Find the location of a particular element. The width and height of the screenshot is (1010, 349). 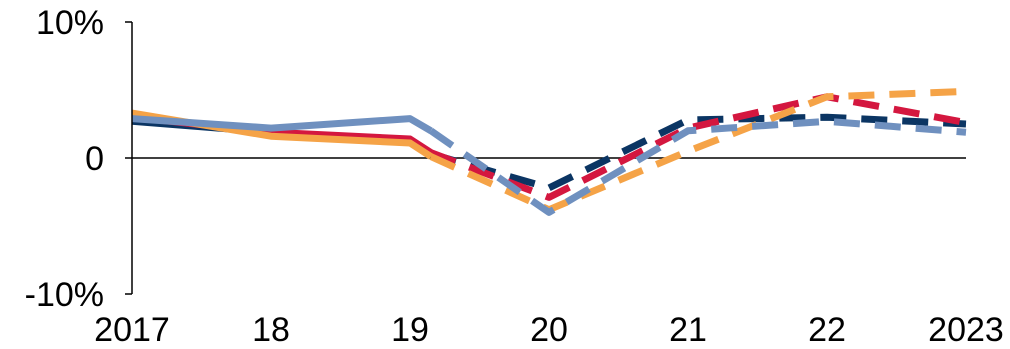

x-tick-label: 19 is located at coordinates (410, 330).